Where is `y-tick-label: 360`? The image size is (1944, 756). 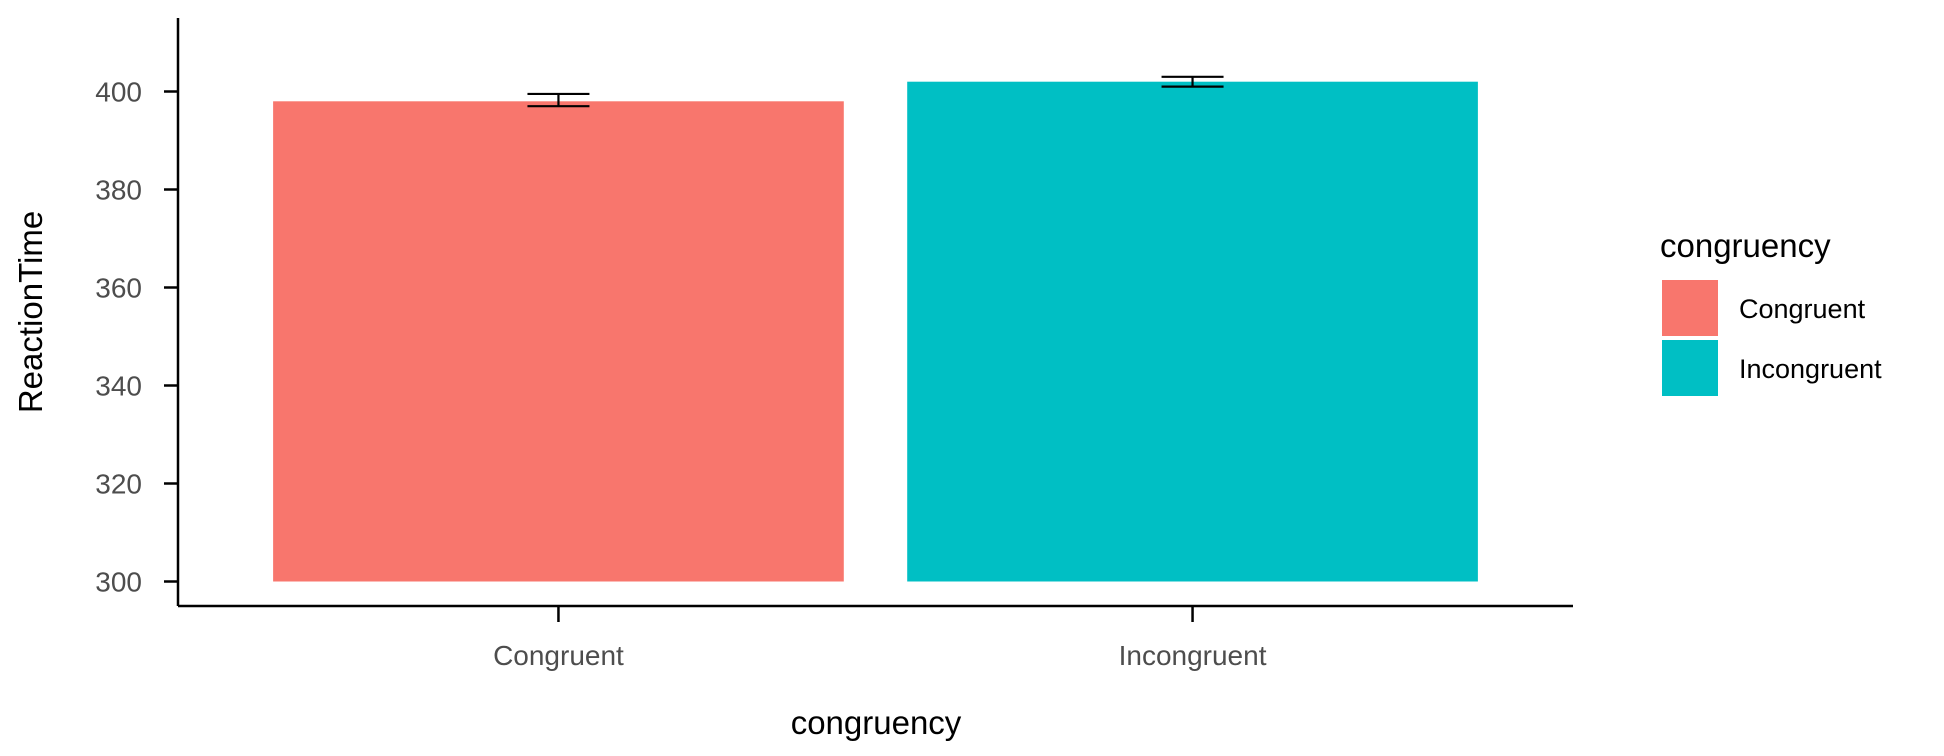 y-tick-label: 360 is located at coordinates (118, 288).